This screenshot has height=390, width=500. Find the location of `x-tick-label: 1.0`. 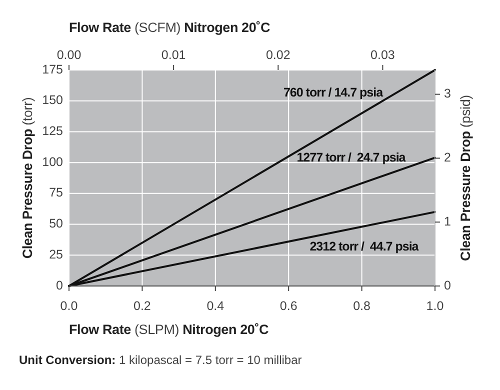

x-tick-label: 1.0 is located at coordinates (435, 306).